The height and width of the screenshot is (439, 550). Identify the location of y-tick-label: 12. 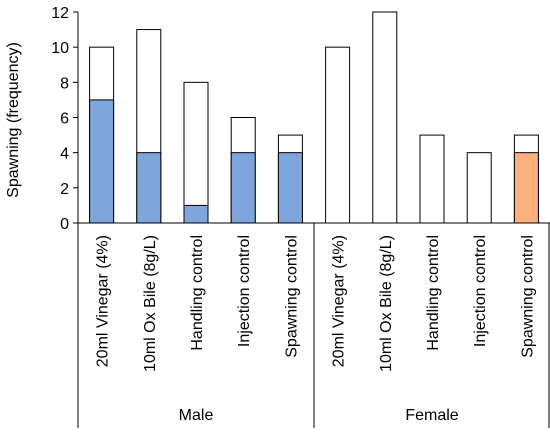
(60, 13).